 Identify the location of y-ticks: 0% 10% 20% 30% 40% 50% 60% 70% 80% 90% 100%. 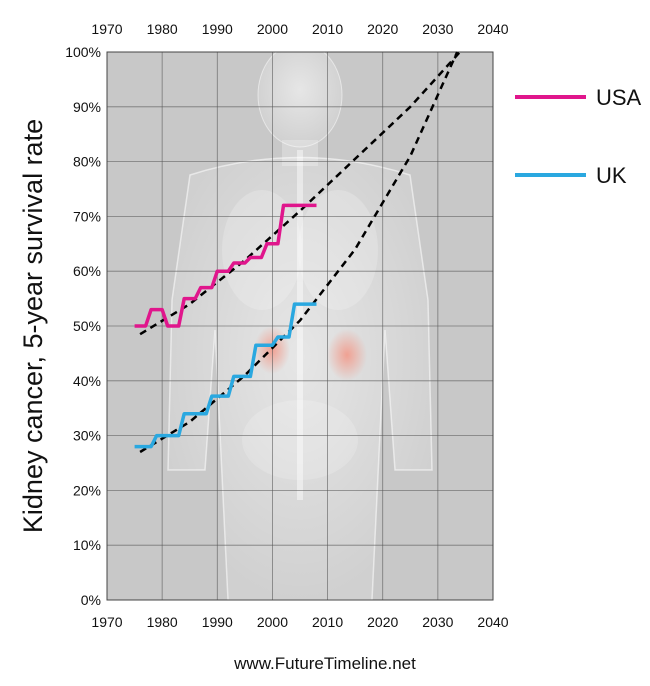
(83, 326).